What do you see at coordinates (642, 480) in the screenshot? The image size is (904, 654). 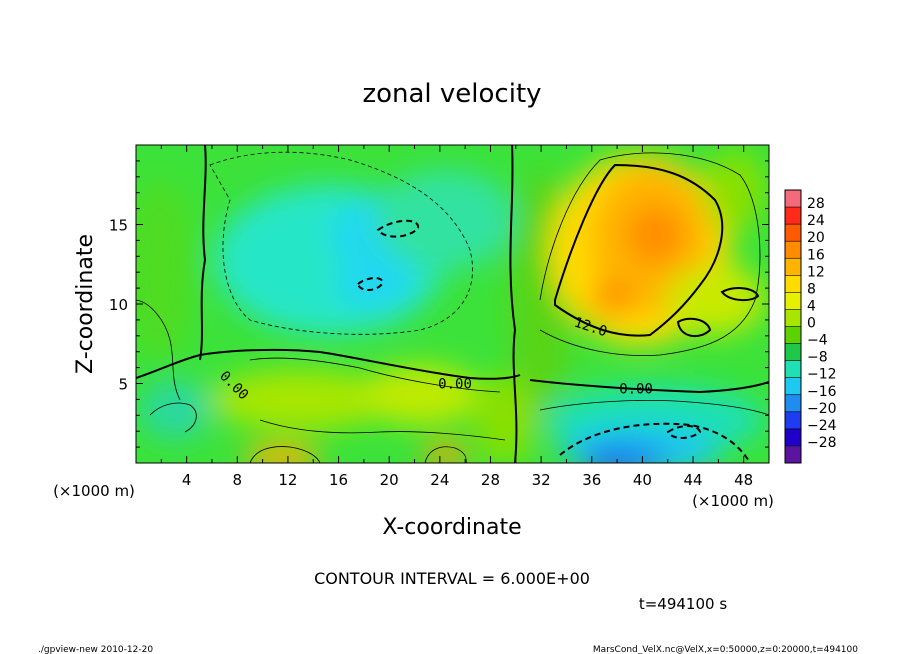 I see `x-tick-label: 40` at bounding box center [642, 480].